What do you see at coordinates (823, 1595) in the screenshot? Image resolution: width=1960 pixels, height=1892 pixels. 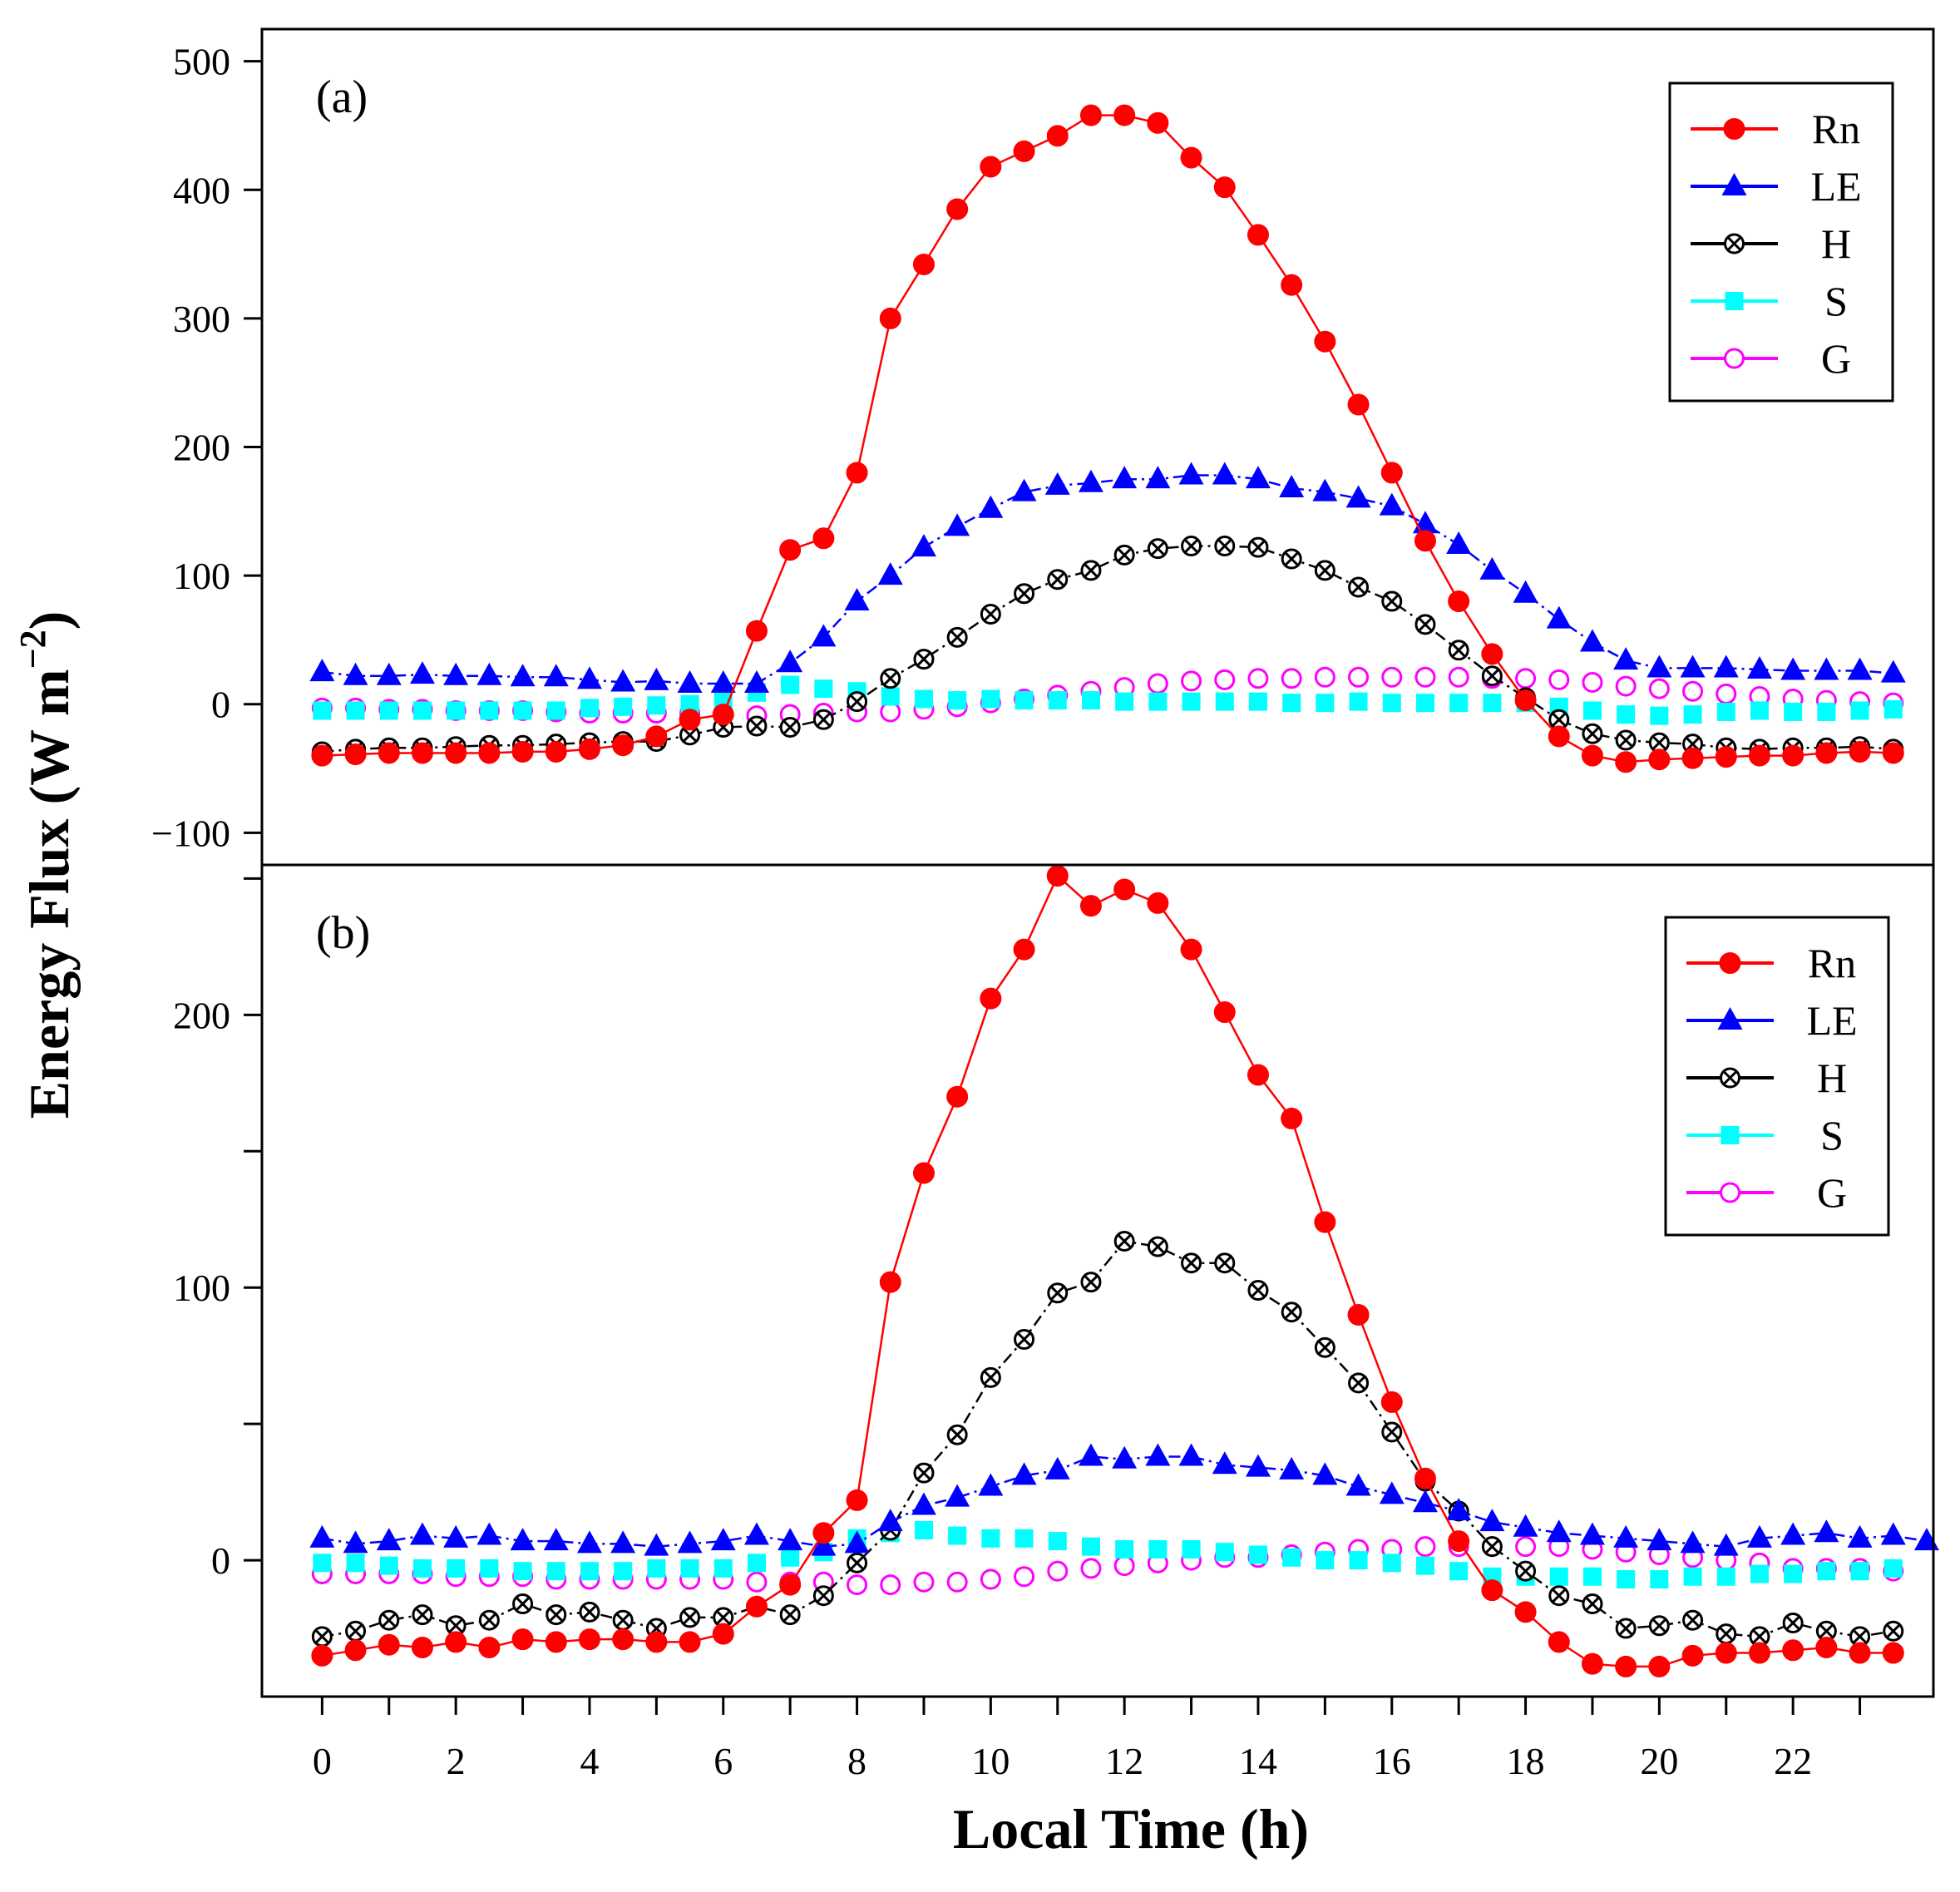 I see `panel-b-series-h-point-15-cross` at bounding box center [823, 1595].